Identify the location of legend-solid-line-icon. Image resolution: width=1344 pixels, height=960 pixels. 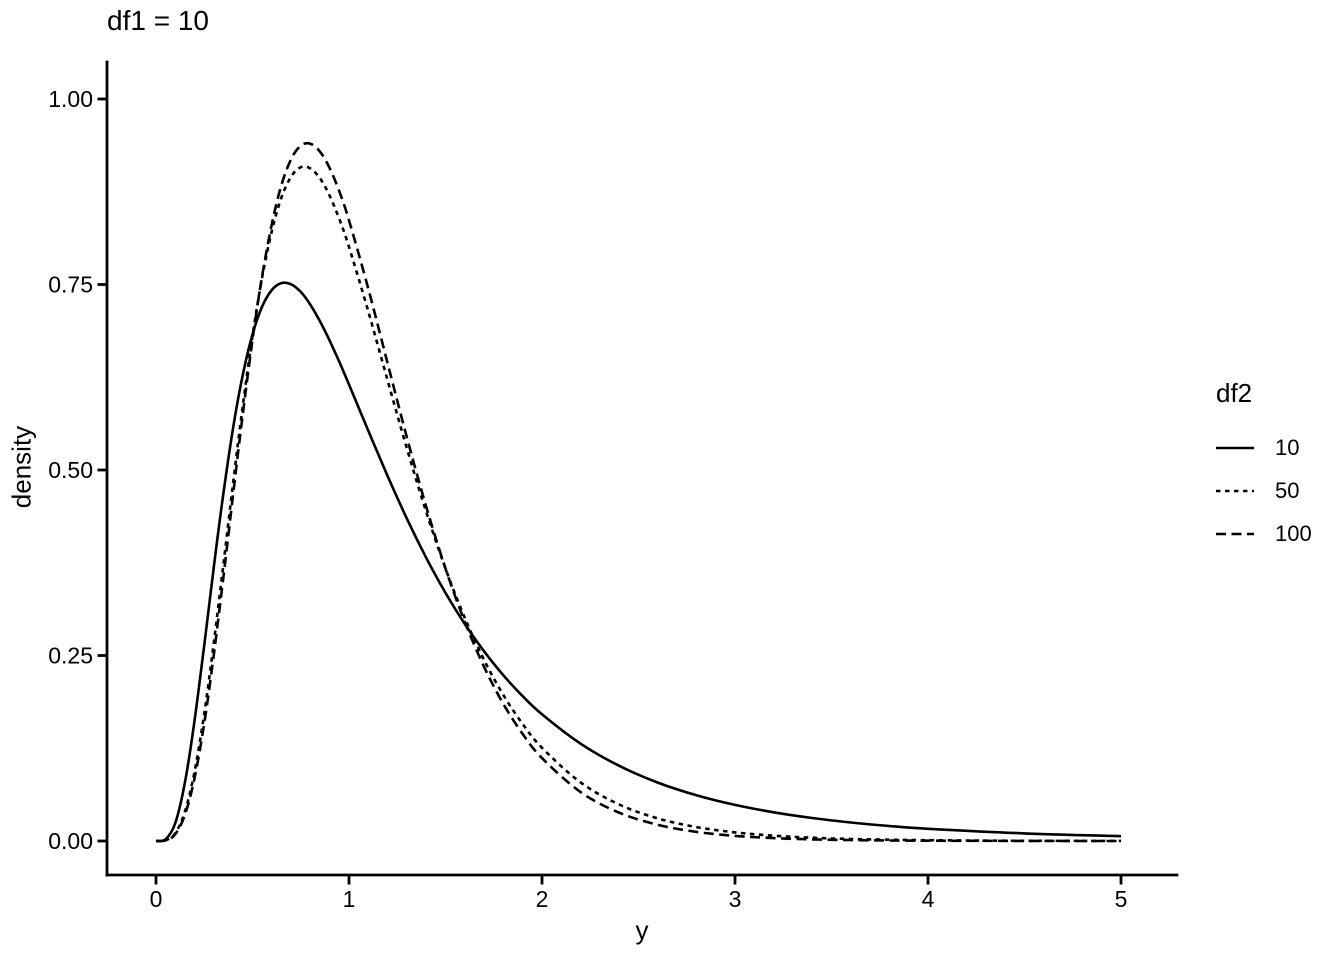
(1235, 448).